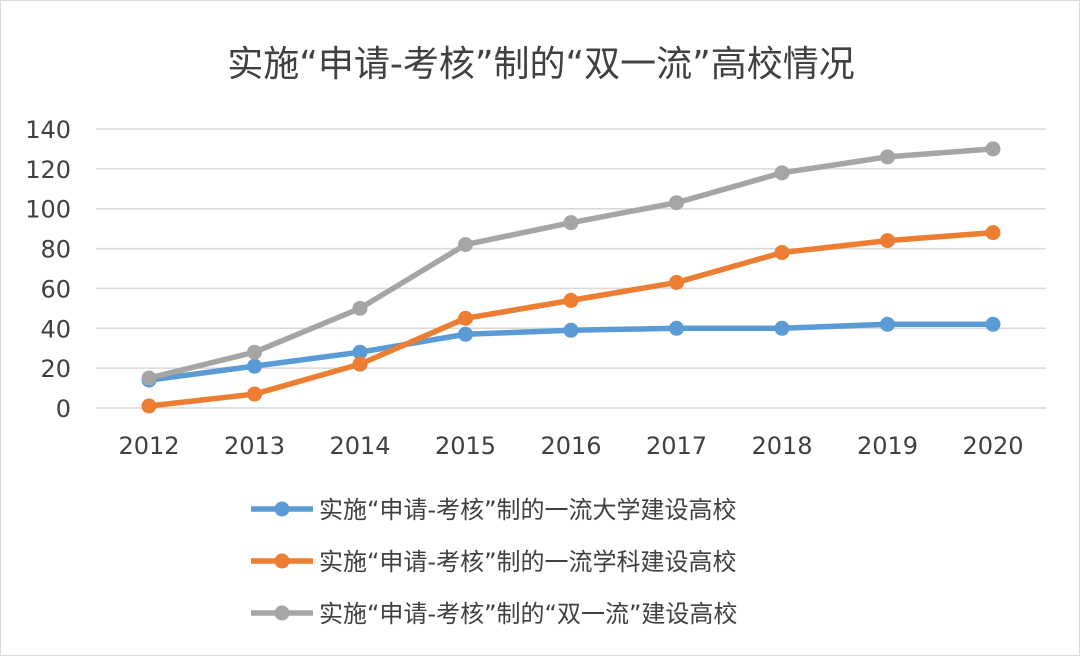  I want to click on x-tick-label: 2014, so click(359, 446).